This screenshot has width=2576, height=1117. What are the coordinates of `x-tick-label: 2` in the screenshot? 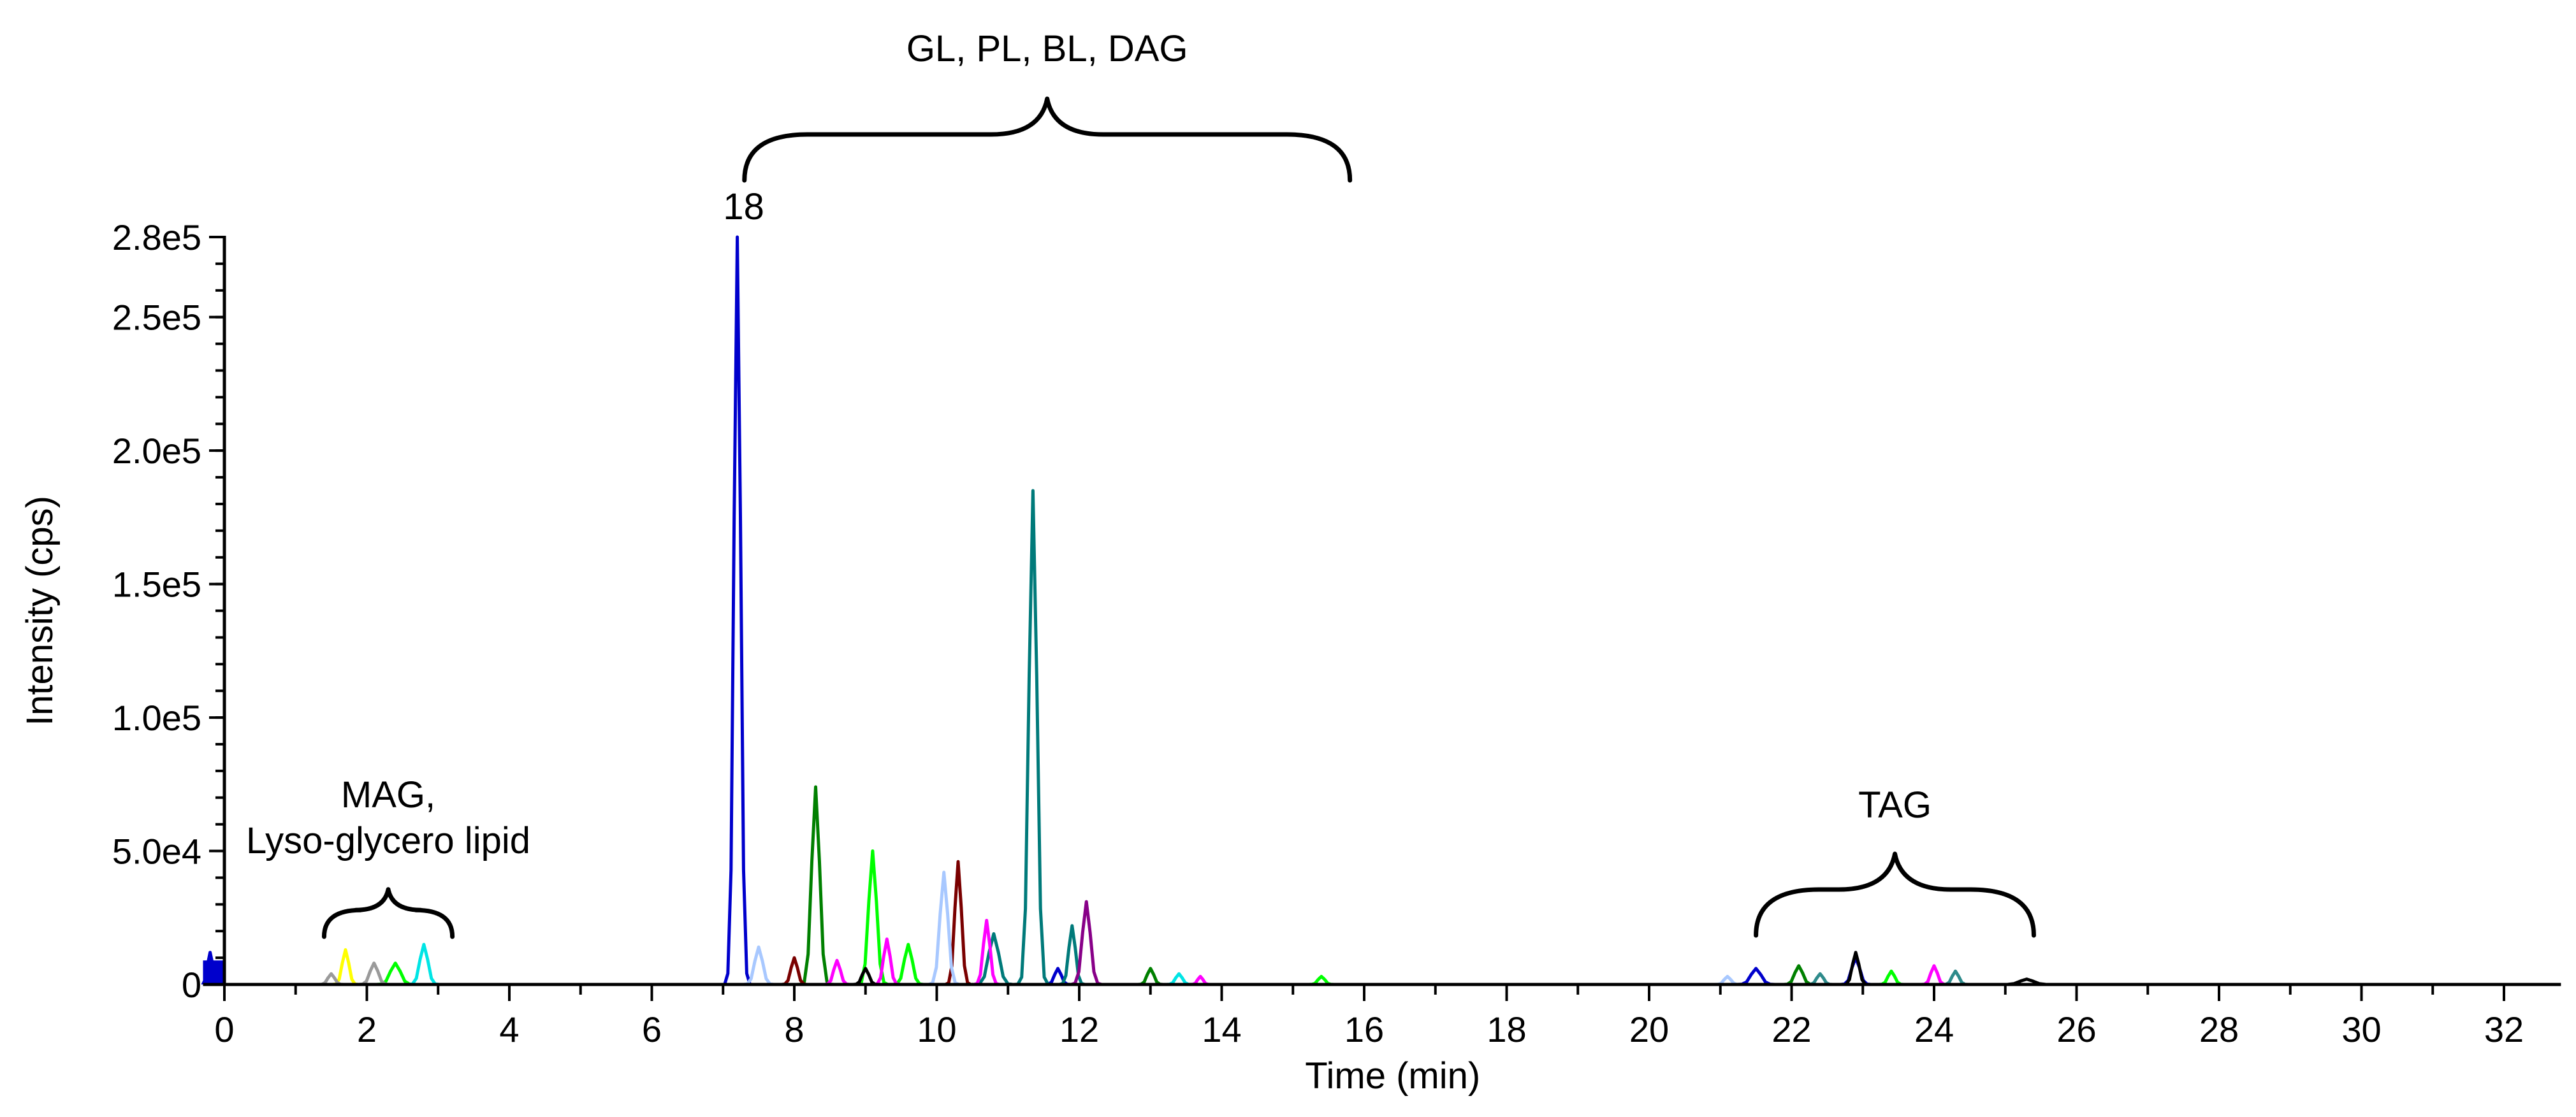 It's located at (367, 1029).